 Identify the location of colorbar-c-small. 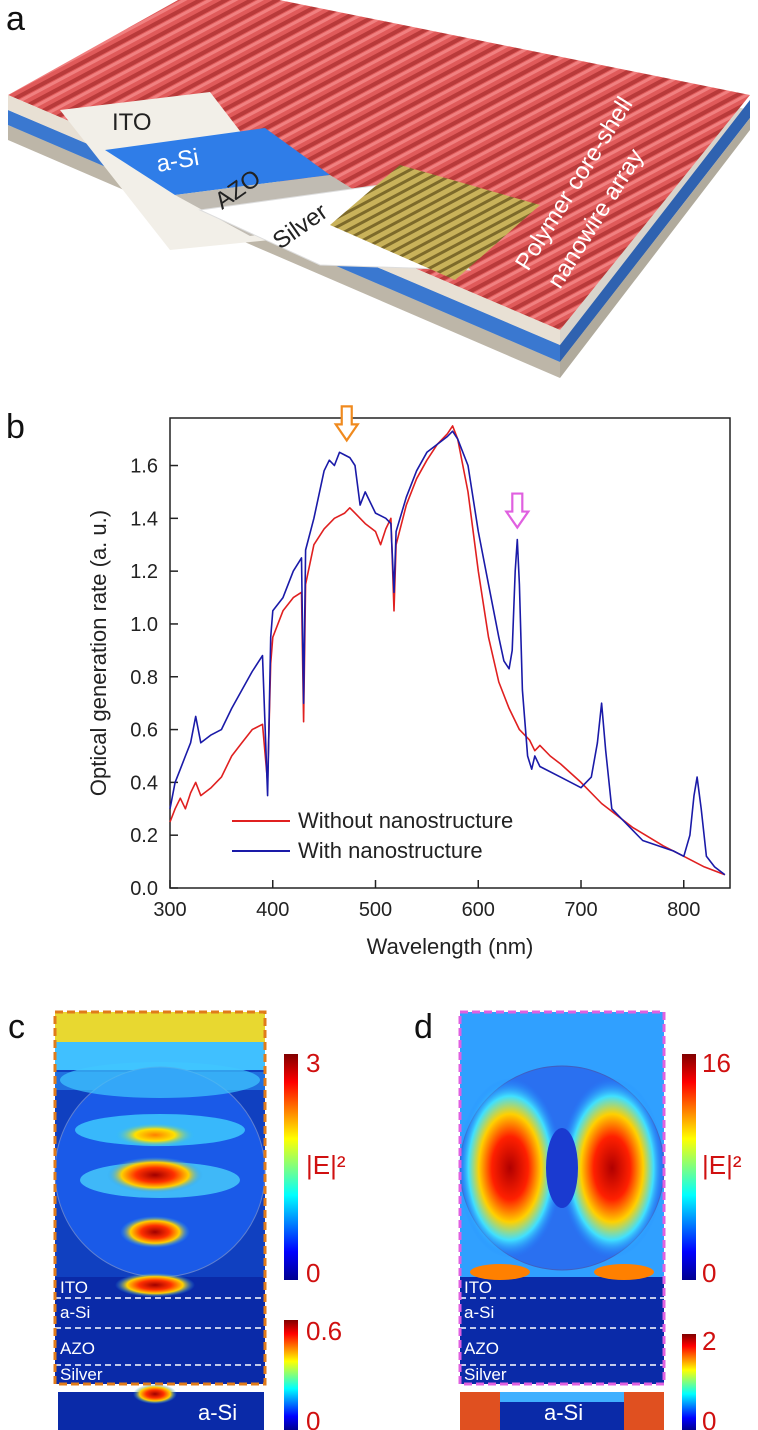
(291, 1375).